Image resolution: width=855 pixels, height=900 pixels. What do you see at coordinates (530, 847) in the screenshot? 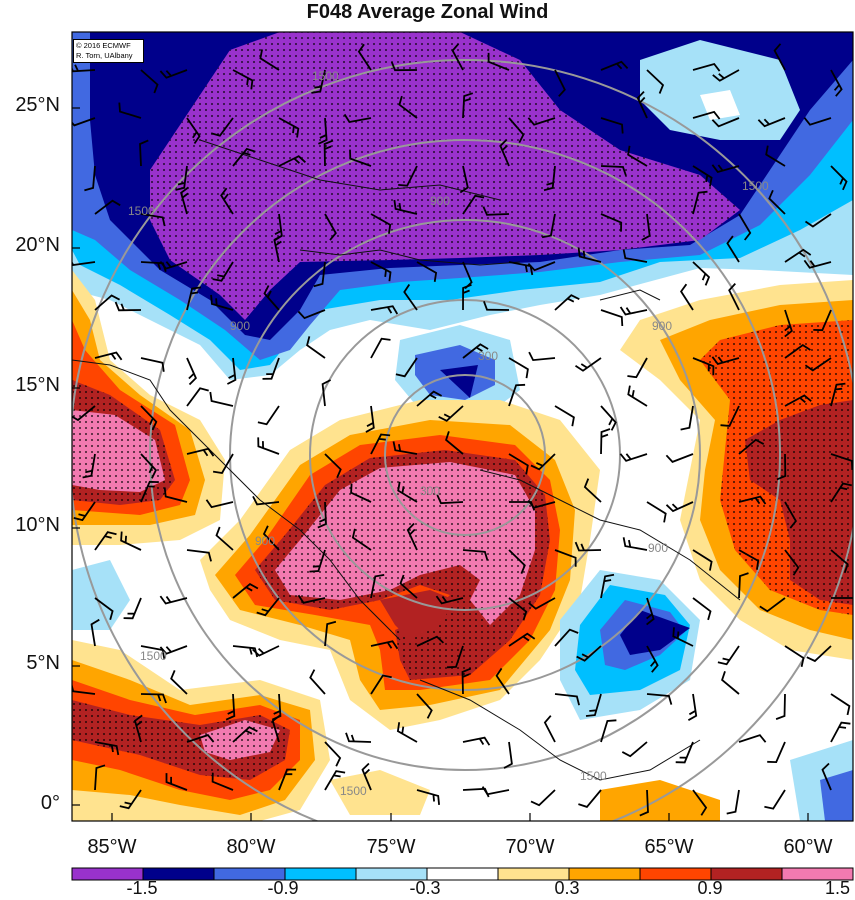
I see `lon-label-70w: 70°W` at bounding box center [530, 847].